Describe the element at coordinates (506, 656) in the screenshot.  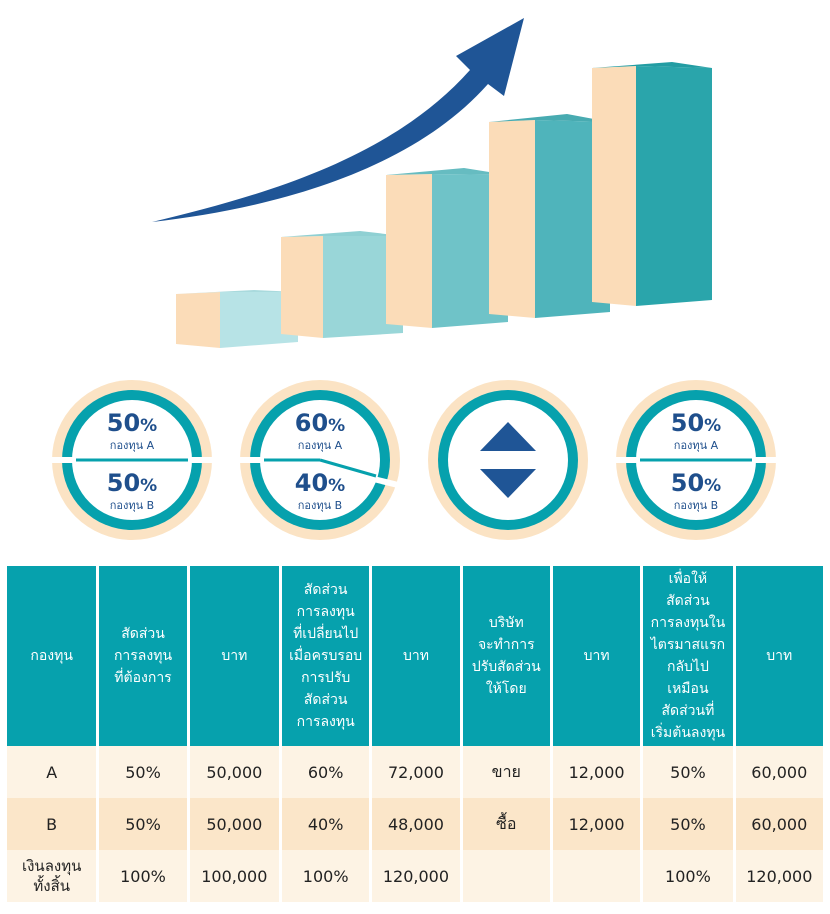
I see `header-company-action: บริษัท จะทำการ ปรับสัดส่วน ให้โดย` at that location.